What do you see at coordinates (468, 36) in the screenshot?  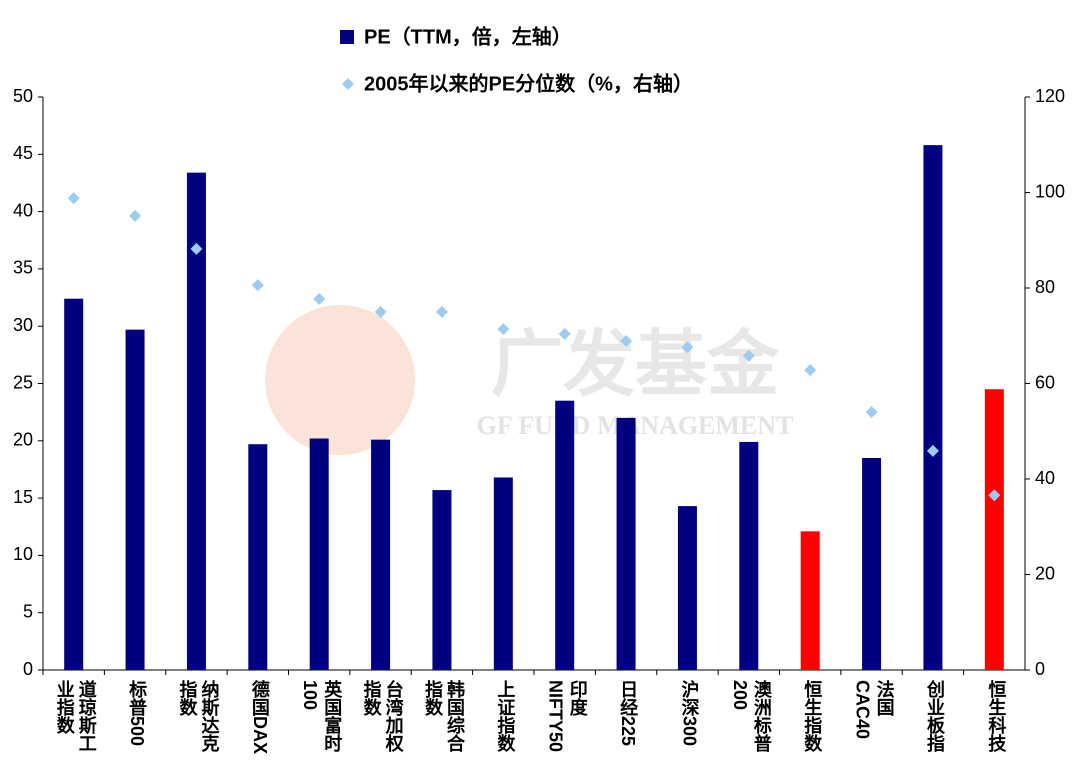 I see `legend-label: PE（TTM，倍，左轴）` at bounding box center [468, 36].